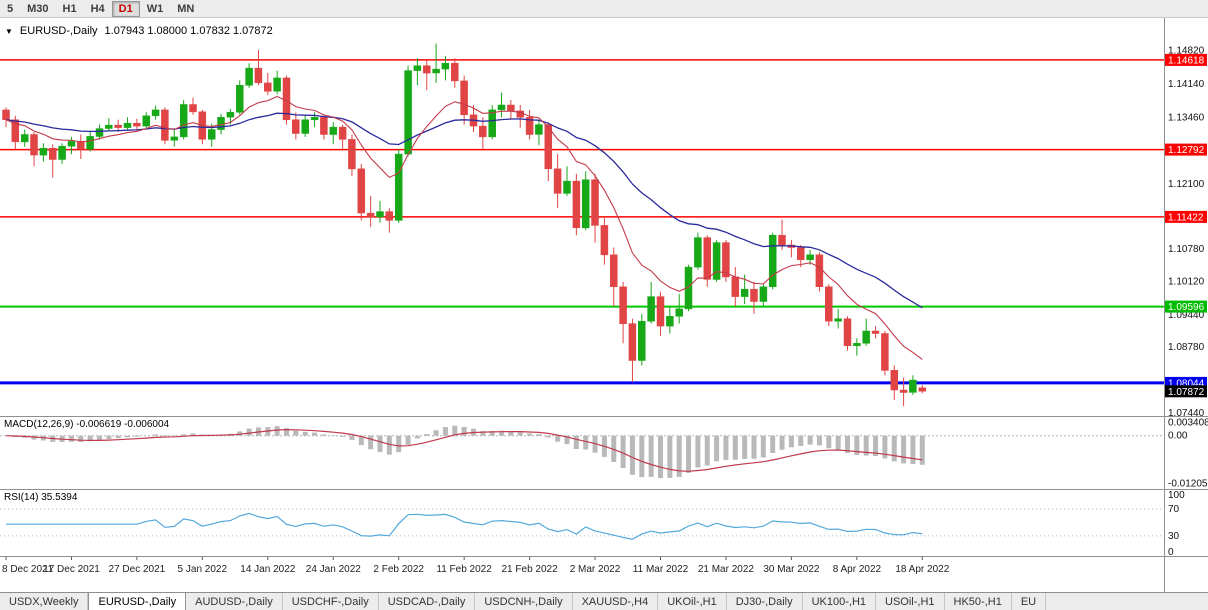  Describe the element at coordinates (922, 569) in the screenshot. I see `svg-text: 18 Apr 2022` at that location.